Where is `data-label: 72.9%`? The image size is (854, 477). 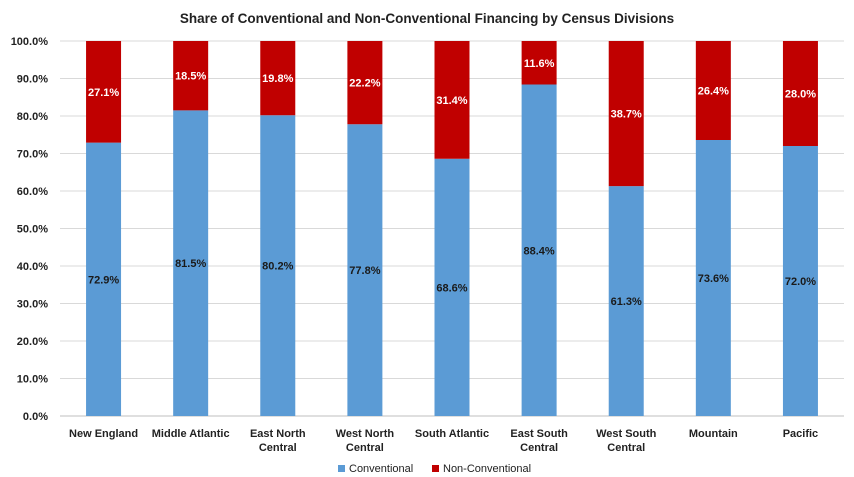 data-label: 72.9% is located at coordinates (103, 280).